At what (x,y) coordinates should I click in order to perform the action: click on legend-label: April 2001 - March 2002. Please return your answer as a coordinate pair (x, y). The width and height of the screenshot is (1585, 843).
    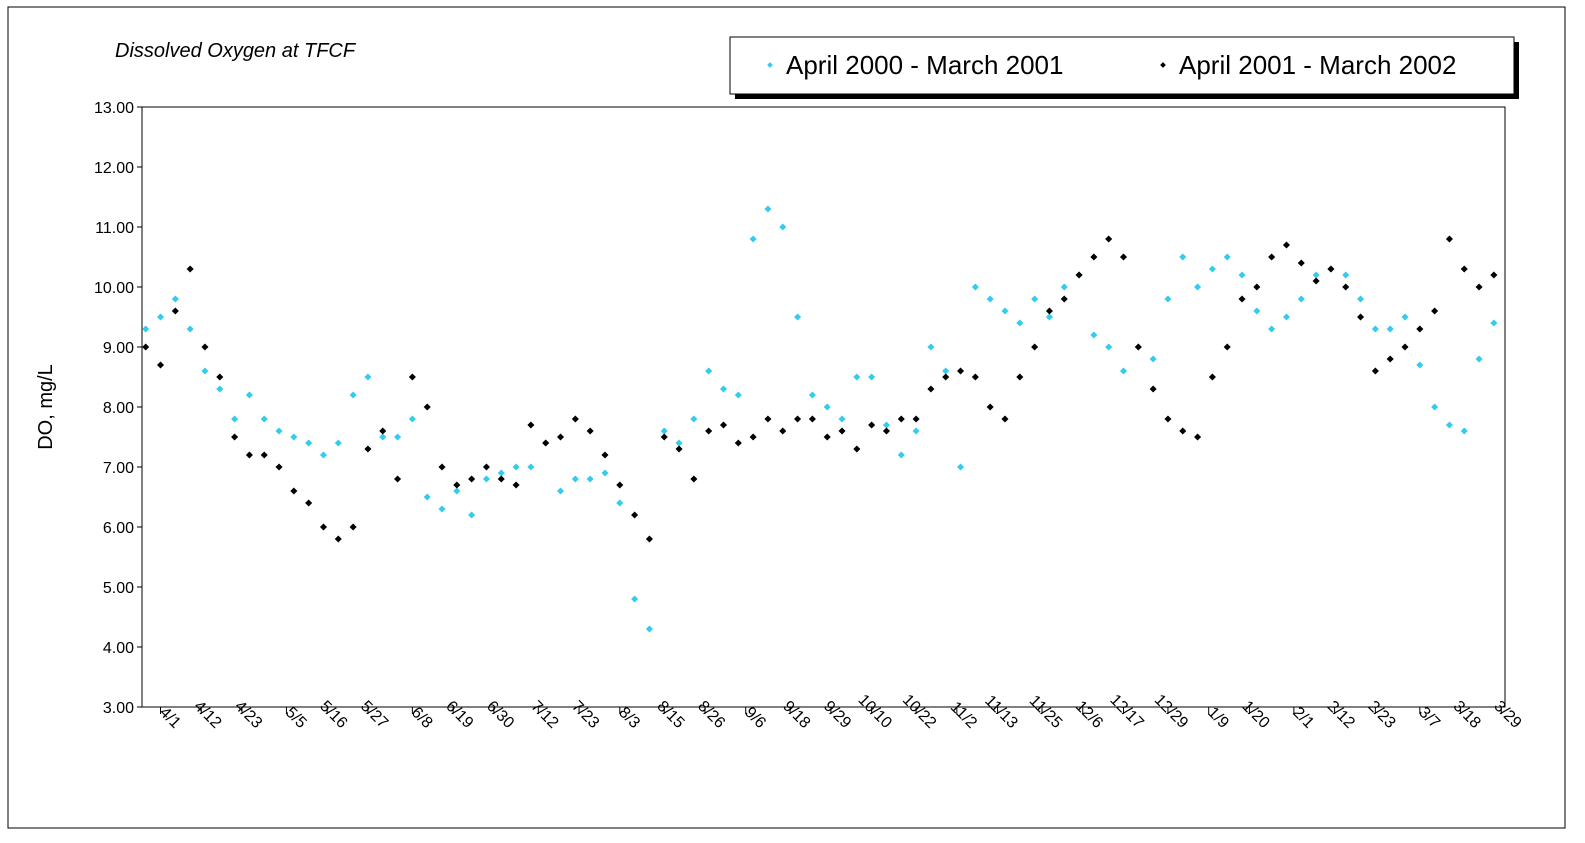
    Looking at the image, I should click on (1317, 65).